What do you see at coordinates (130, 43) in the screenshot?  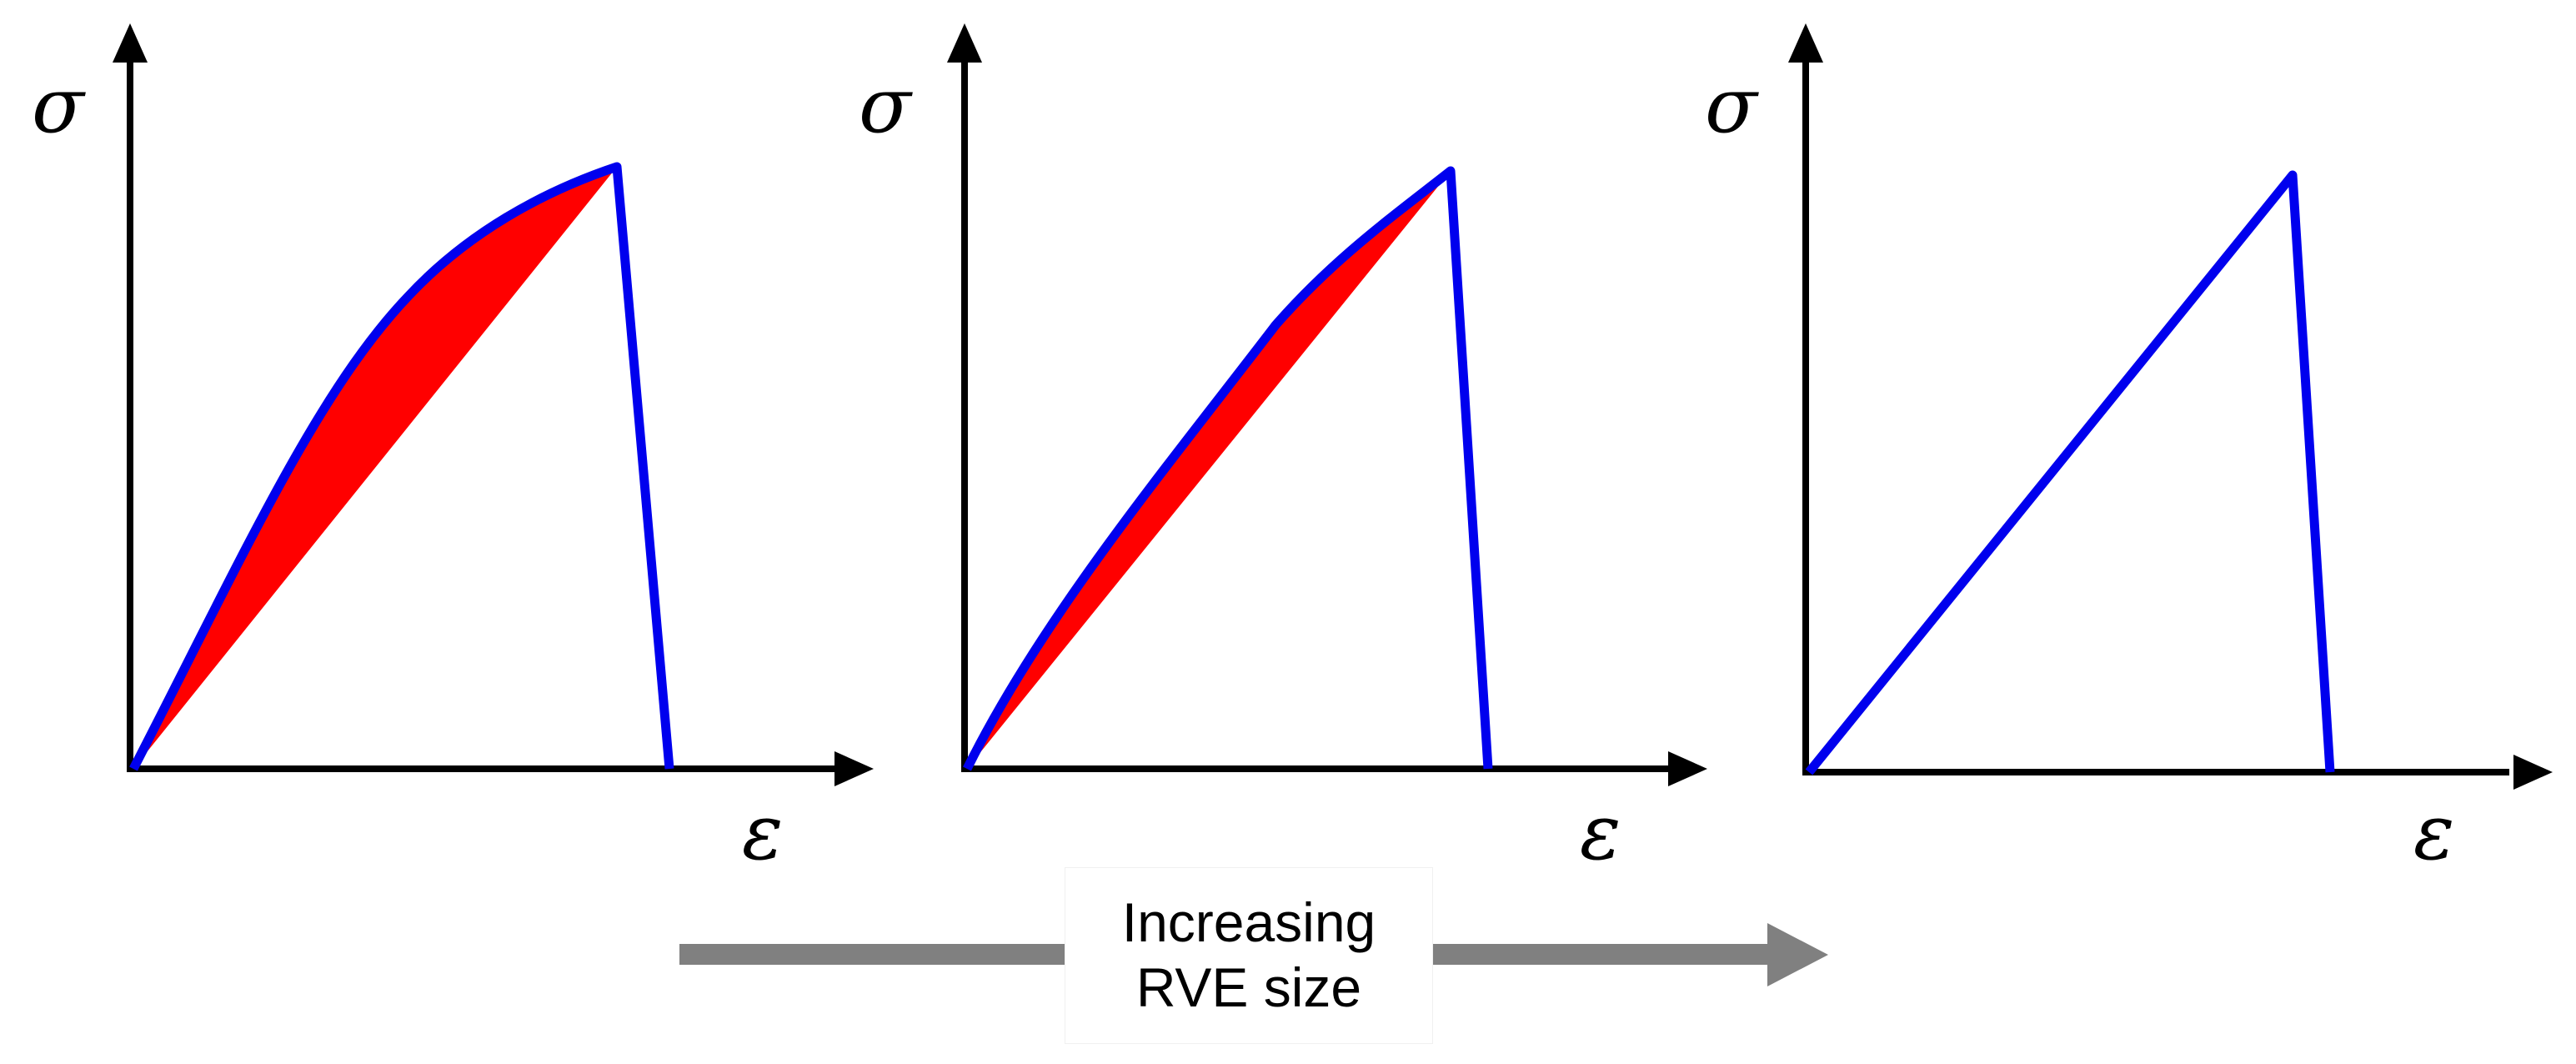 I see `panel-1-y-axis-arrowhead` at bounding box center [130, 43].